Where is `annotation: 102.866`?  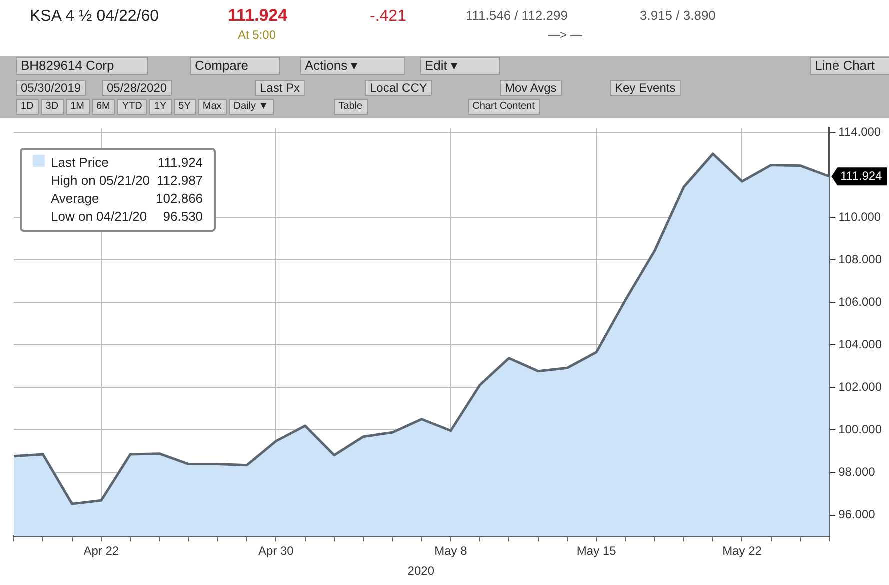 annotation: 102.866 is located at coordinates (179, 199).